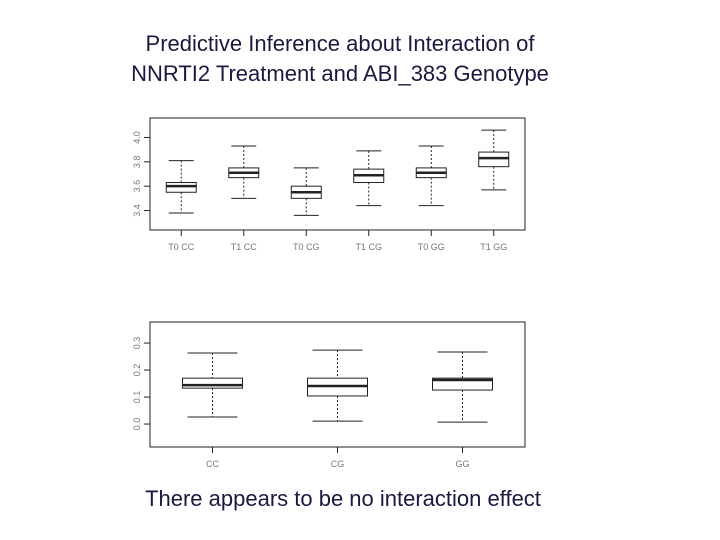 The height and width of the screenshot is (540, 720). I want to click on y-tick-label: 0.0, so click(137, 424).